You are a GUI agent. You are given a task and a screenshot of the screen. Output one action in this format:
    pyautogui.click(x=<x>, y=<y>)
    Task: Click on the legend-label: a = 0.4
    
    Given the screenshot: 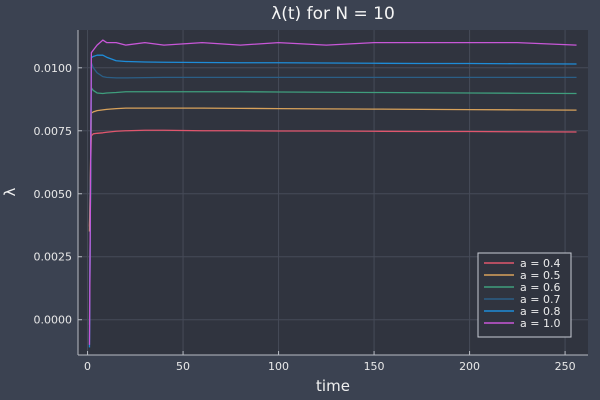 What is the action you would take?
    pyautogui.click(x=540, y=263)
    